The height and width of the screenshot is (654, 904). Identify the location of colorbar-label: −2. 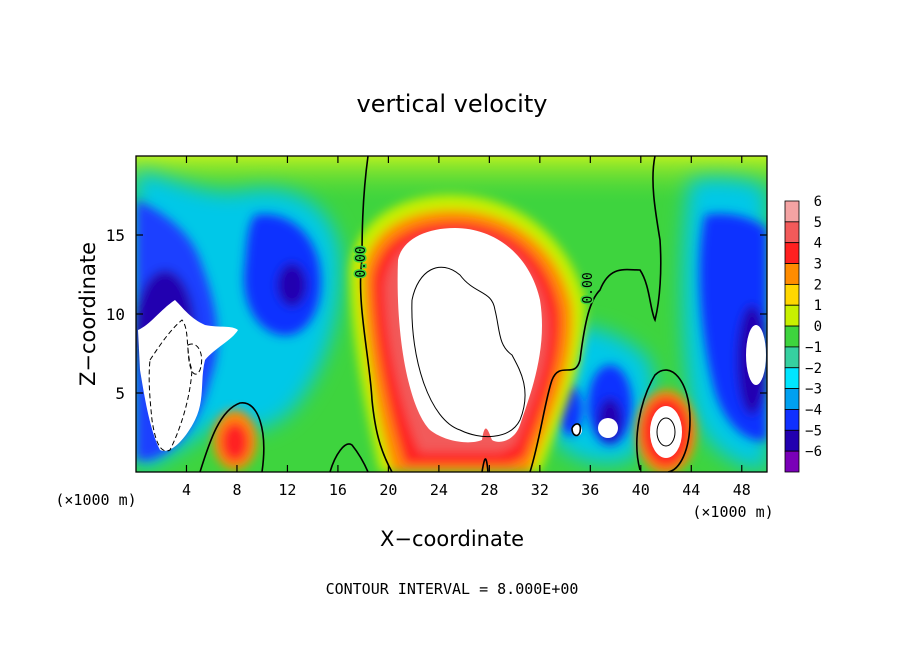
(813, 369).